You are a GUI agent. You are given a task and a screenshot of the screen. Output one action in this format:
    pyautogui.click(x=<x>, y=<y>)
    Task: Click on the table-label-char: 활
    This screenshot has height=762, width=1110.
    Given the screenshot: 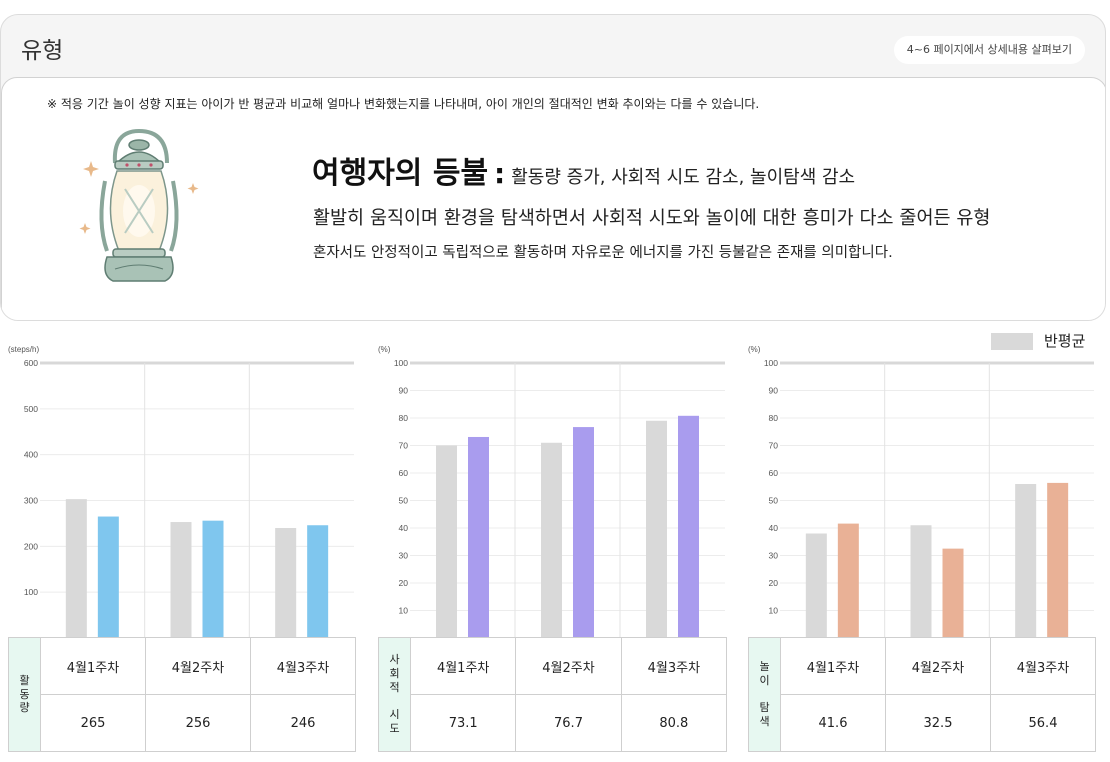 What is the action you would take?
    pyautogui.click(x=24, y=680)
    